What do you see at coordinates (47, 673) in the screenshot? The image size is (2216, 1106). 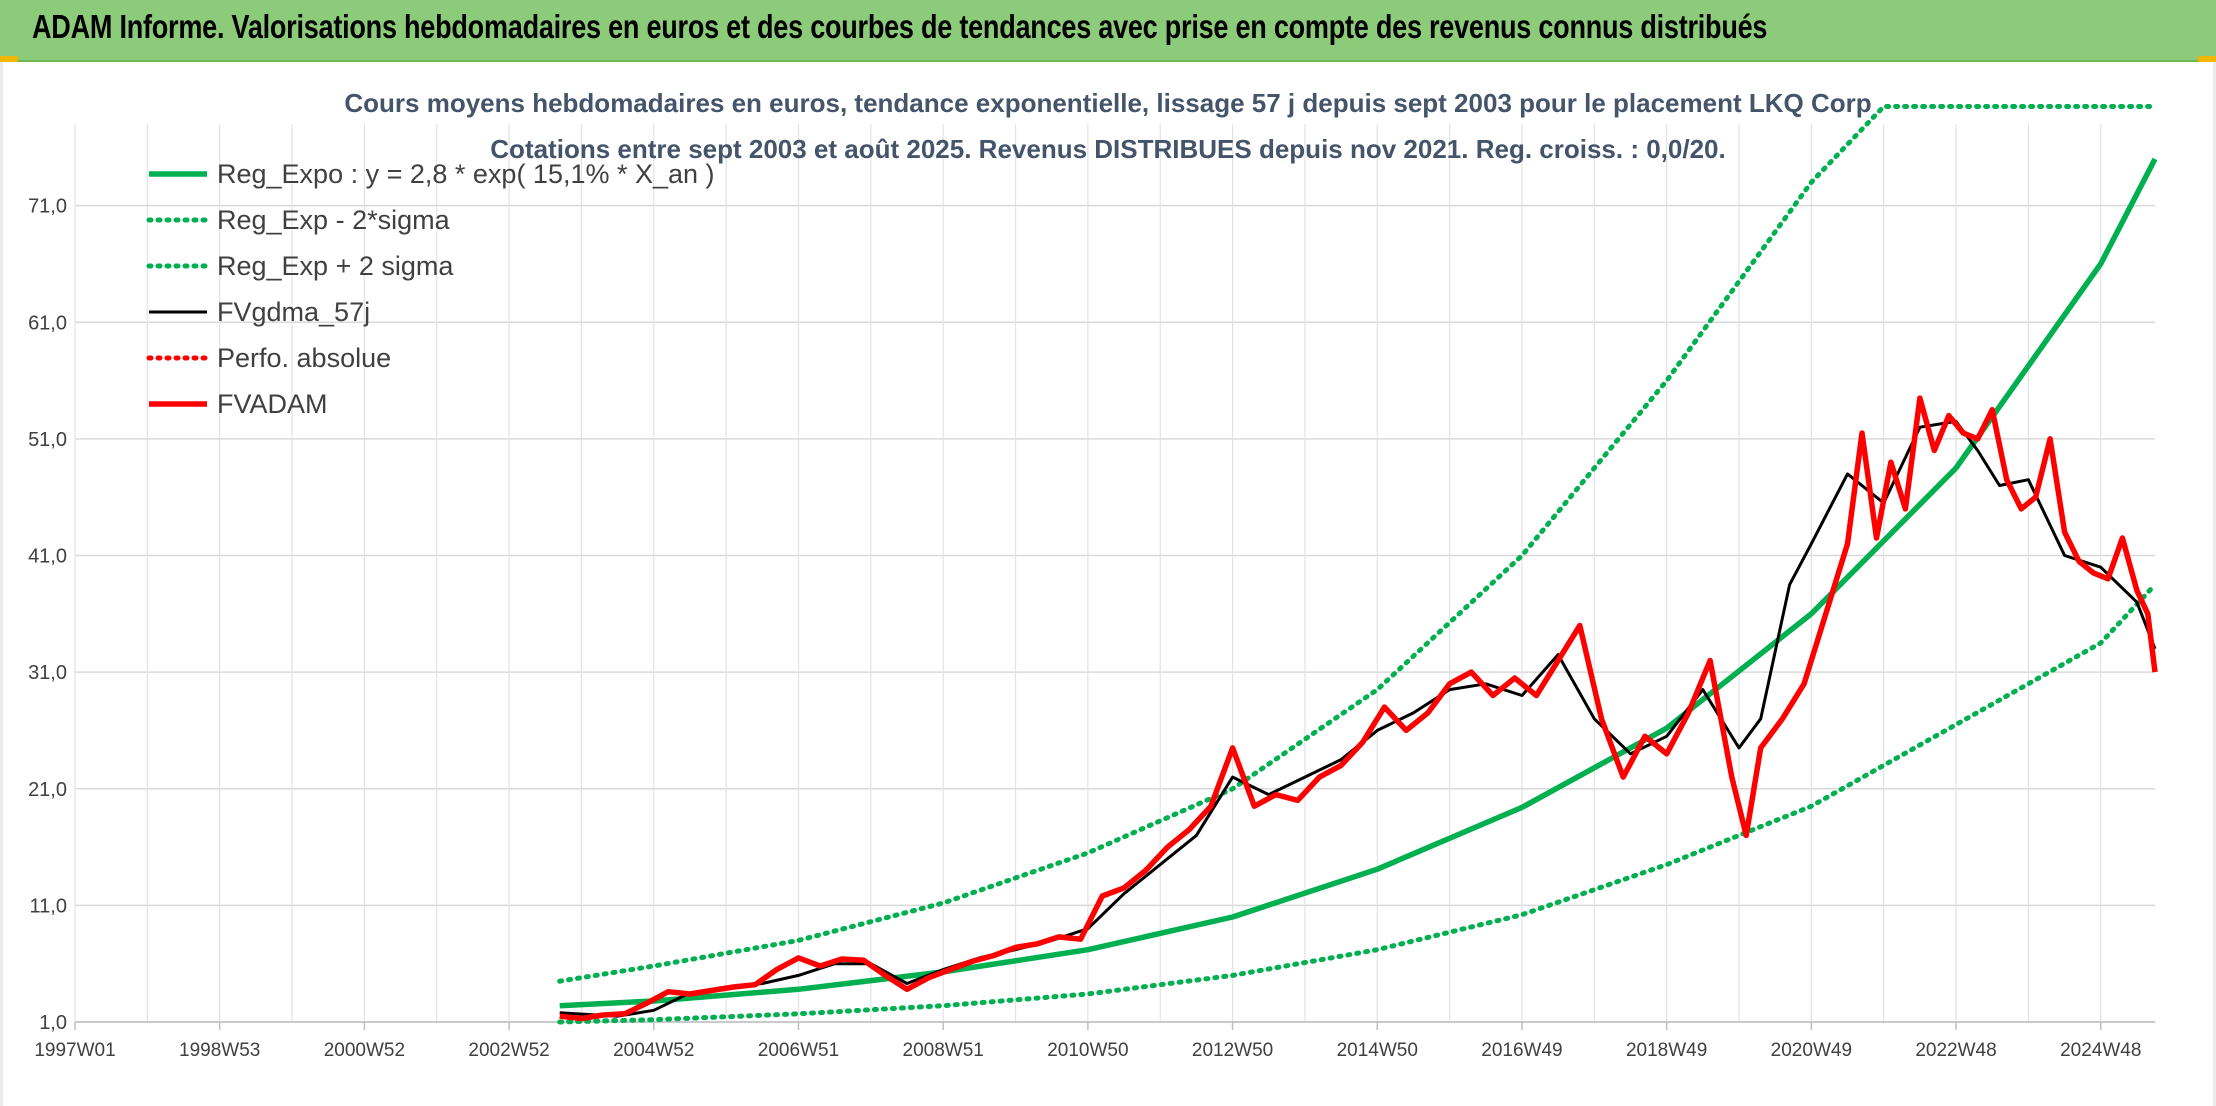 I see `y-tick-label: 31,0` at bounding box center [47, 673].